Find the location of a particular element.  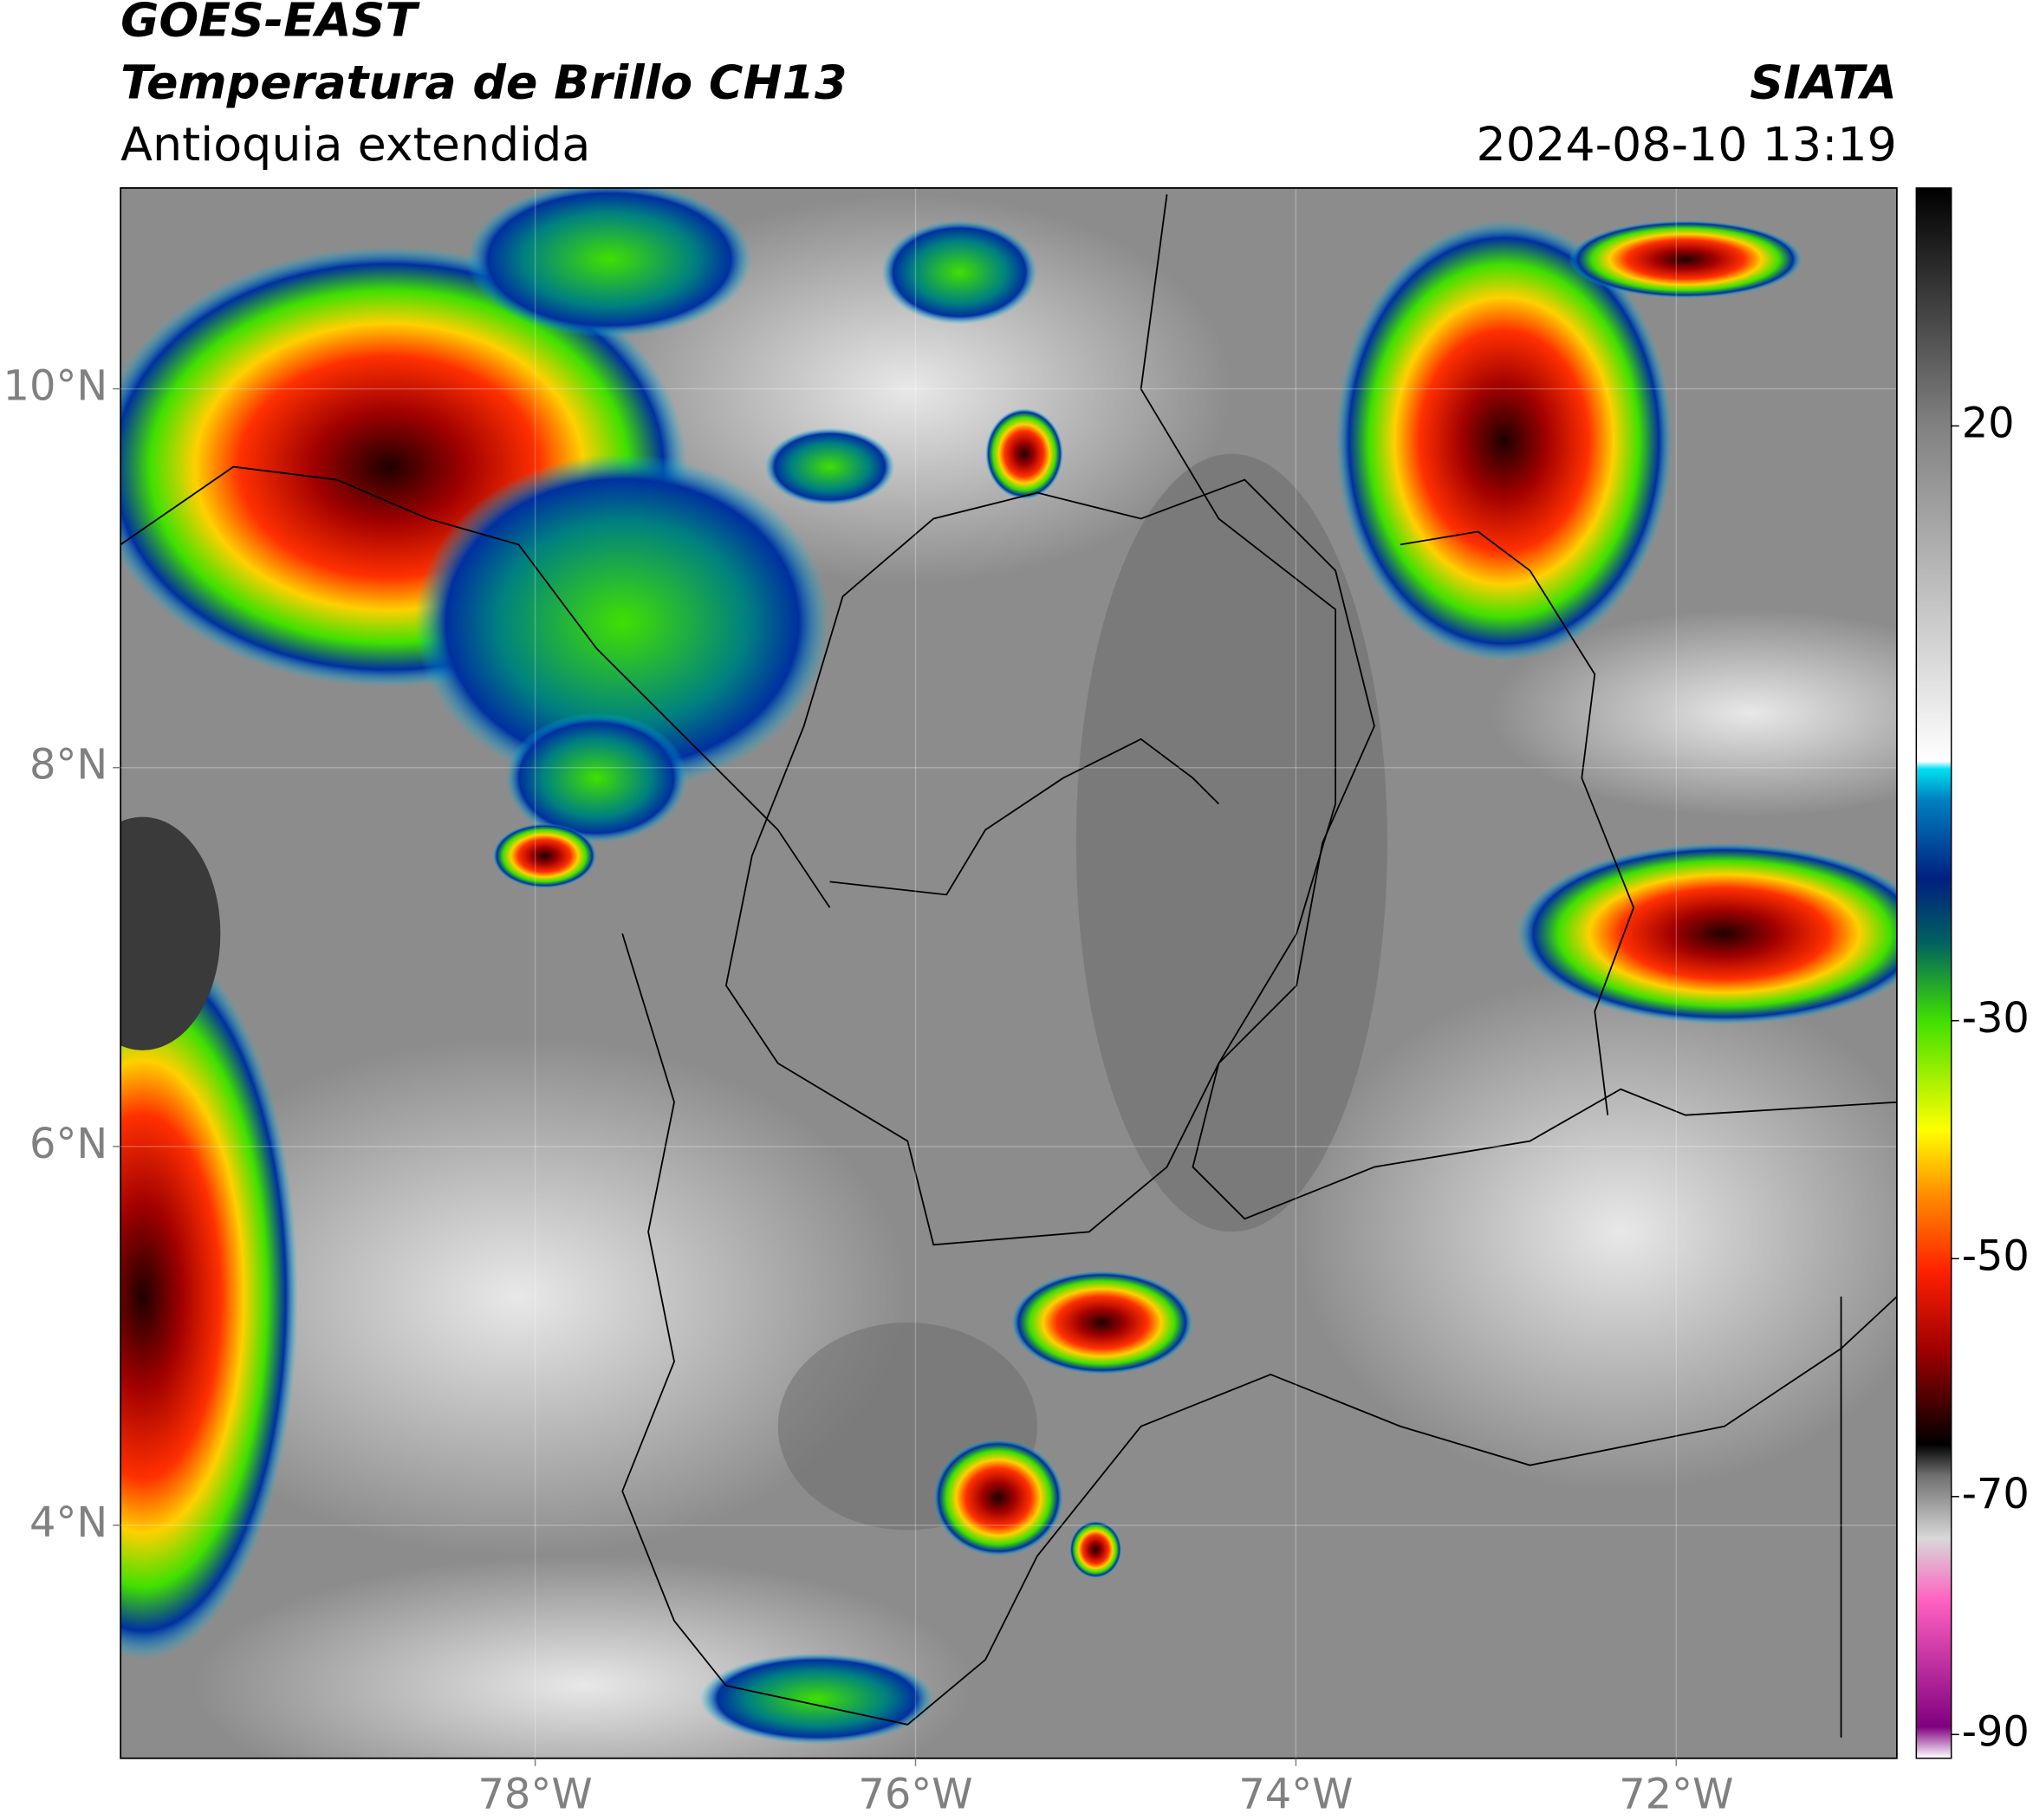

lat-tick-label: 4°N is located at coordinates (68, 1523).